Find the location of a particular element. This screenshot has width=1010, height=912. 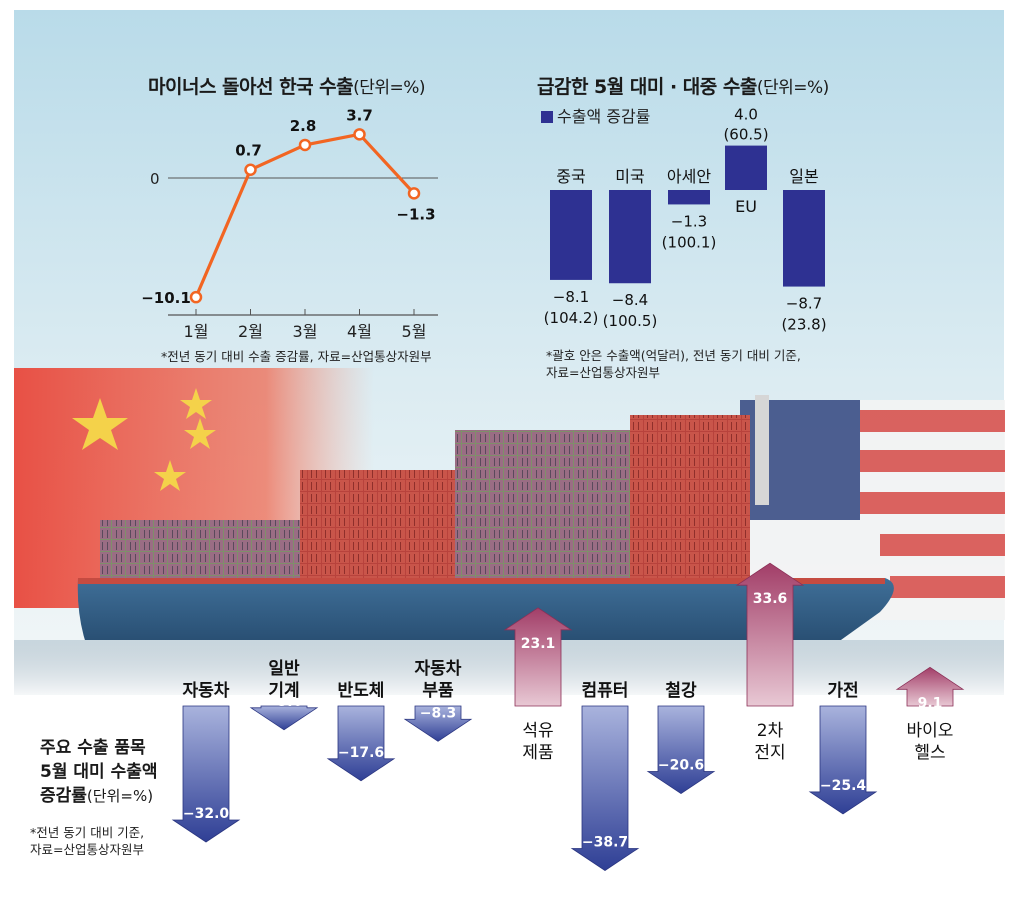

bar-chart-title: 급감한 5월 대미 · 대중 수출(단위=%) is located at coordinates (683, 87).